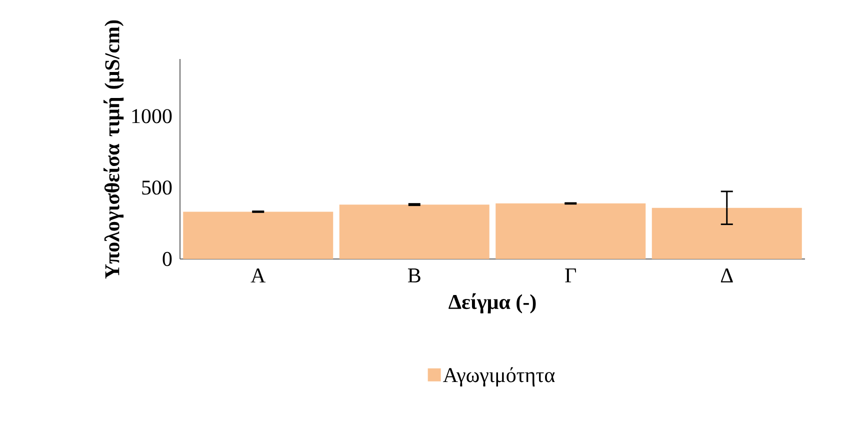 Image resolution: width=848 pixels, height=434 pixels. Describe the element at coordinates (114, 149) in the screenshot. I see `y-axis-title: Υπολογισθείσα τιμή (μS/cm)` at that location.